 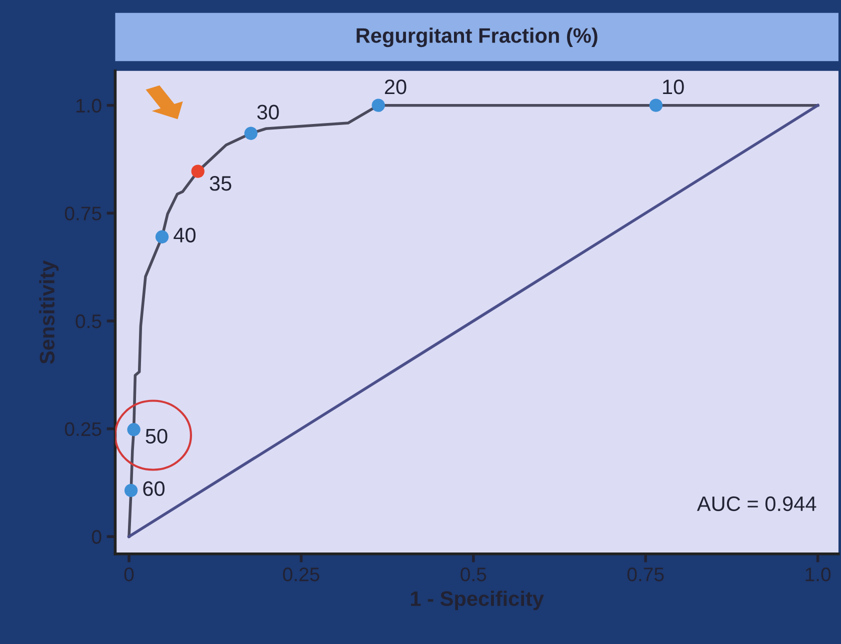 I want to click on annotation: 35, so click(x=221, y=183).